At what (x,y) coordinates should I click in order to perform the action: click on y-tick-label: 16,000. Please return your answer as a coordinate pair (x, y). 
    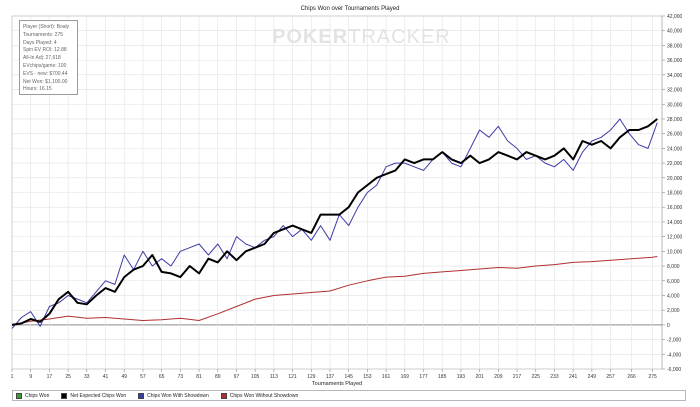
    Looking at the image, I should click on (675, 208).